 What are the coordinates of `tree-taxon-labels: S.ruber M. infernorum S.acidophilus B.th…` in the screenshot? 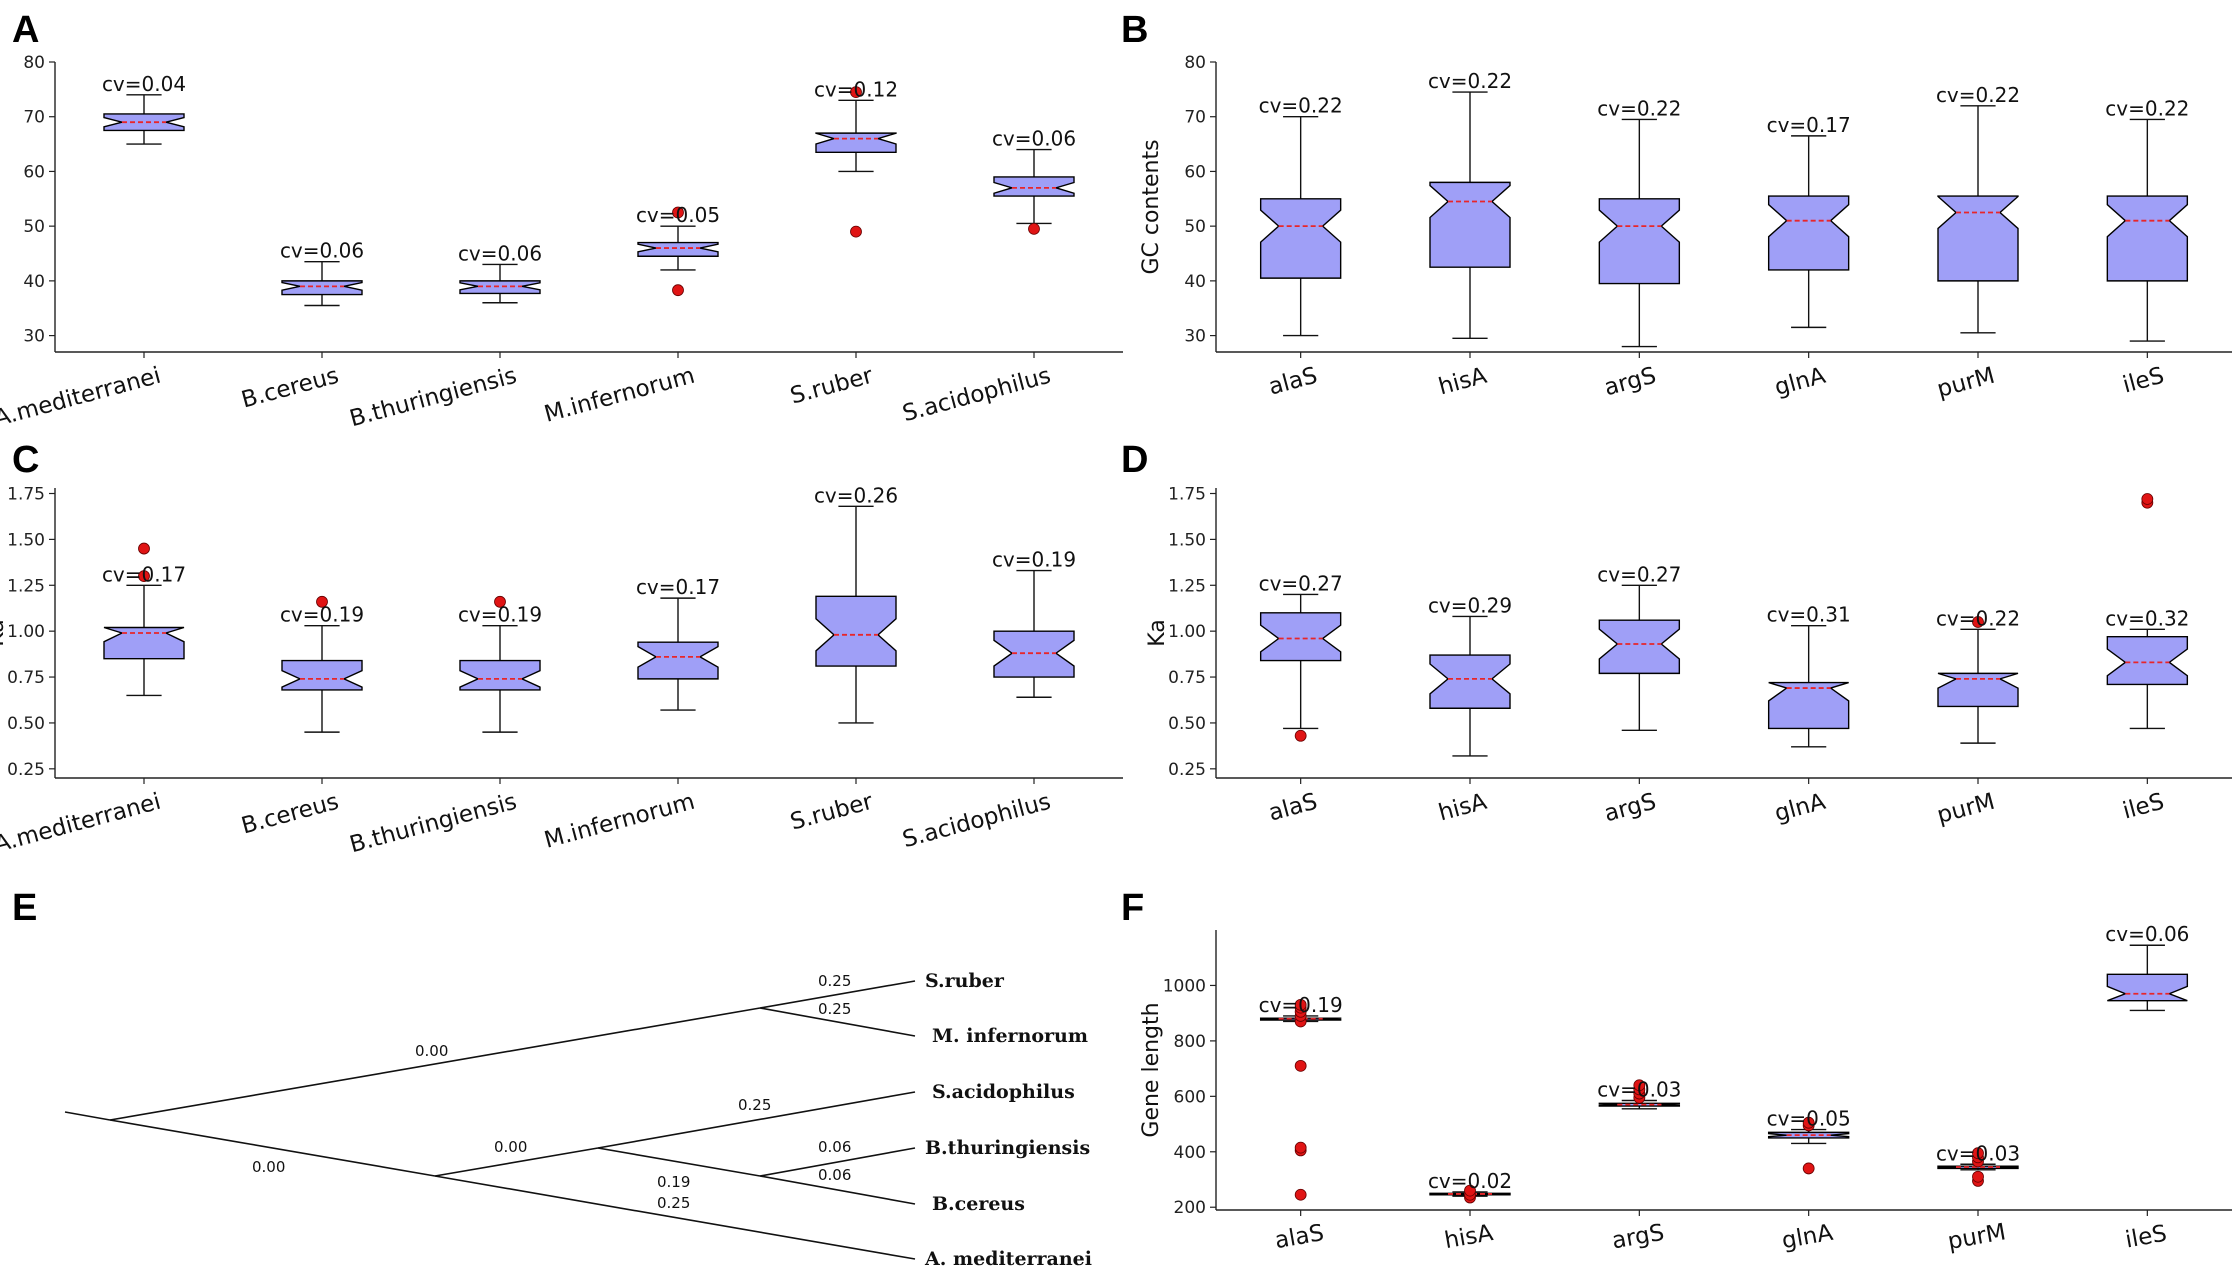 It's located at (1008, 1120).